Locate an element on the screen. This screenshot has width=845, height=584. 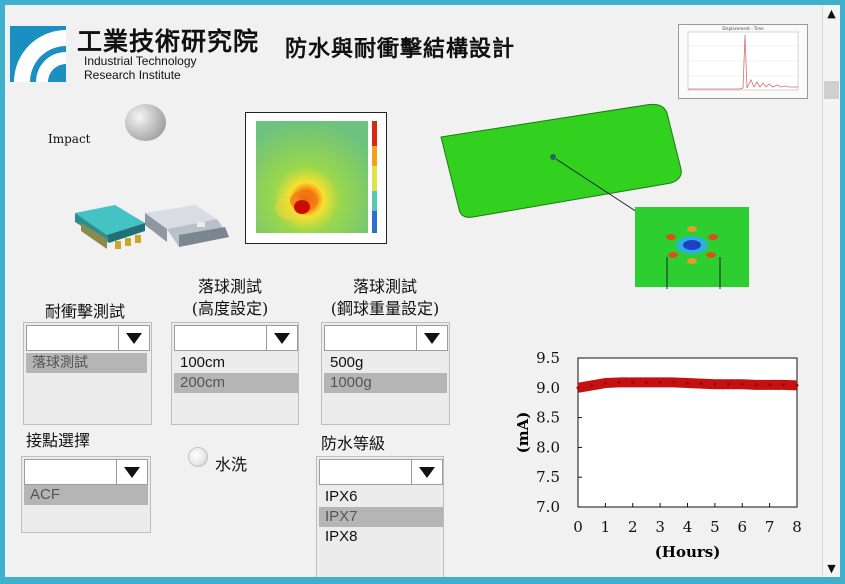
drop-height-listbox: 100cm 200cm is located at coordinates (235, 373).